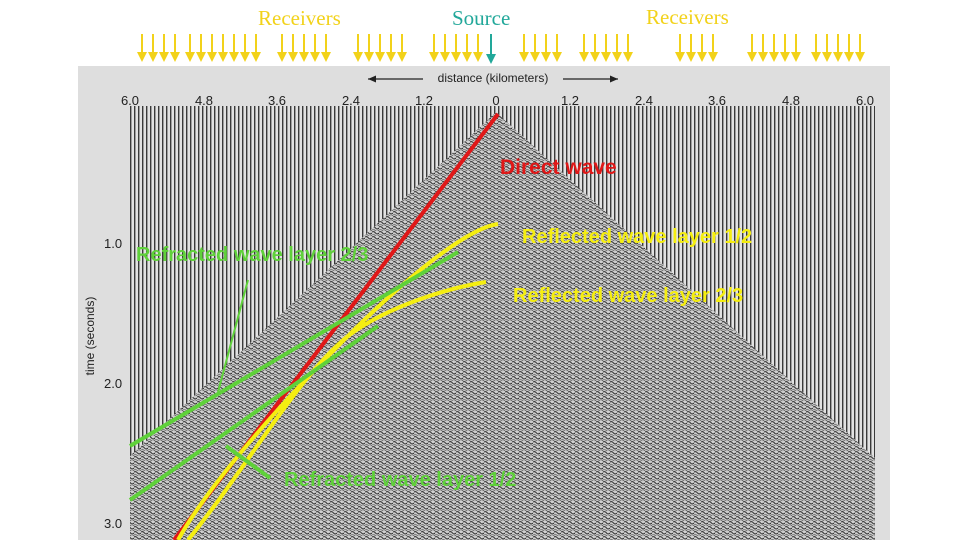  I want to click on receiver-arrow-icons, so click(501, 48).